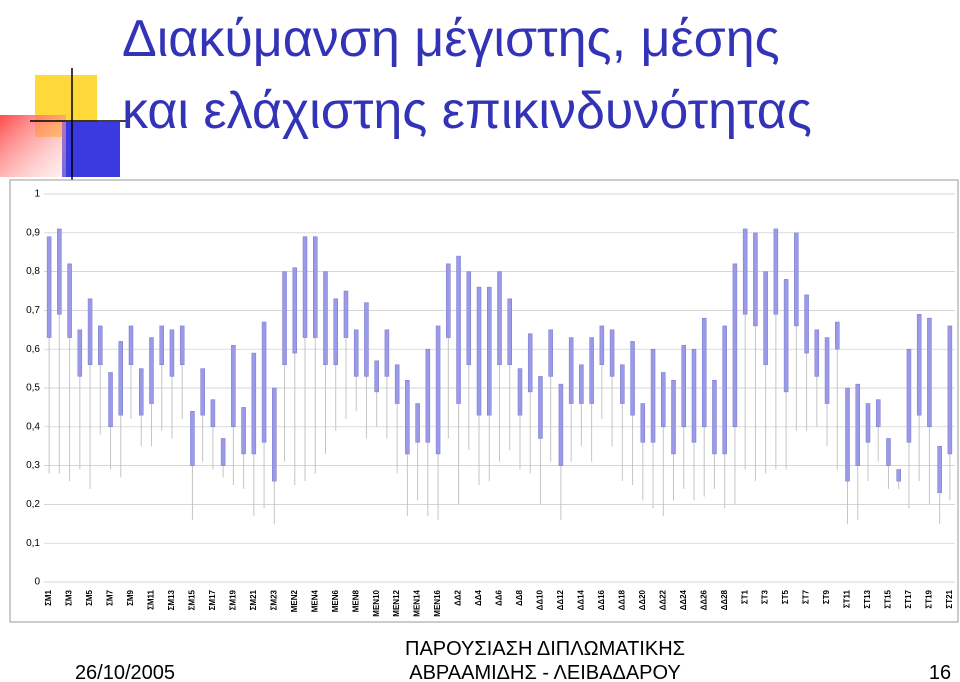 This screenshot has height=682, width=960. I want to click on x-tick-label: ΜΕΝ14, so click(417, 602).